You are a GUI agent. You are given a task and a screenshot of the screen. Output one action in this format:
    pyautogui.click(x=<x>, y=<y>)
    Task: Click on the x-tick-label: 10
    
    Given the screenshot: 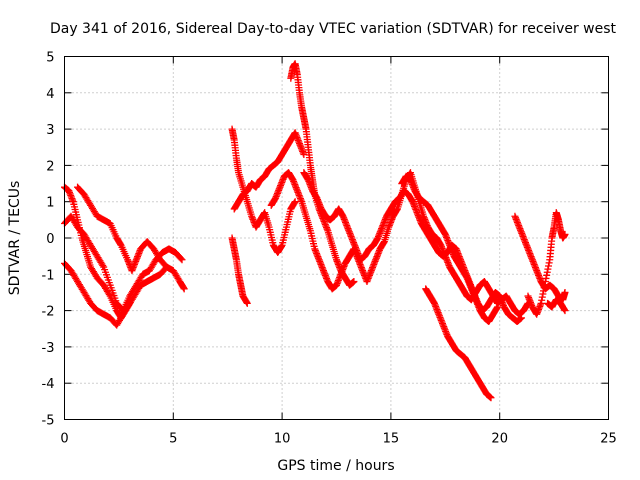 What is the action you would take?
    pyautogui.click(x=282, y=439)
    